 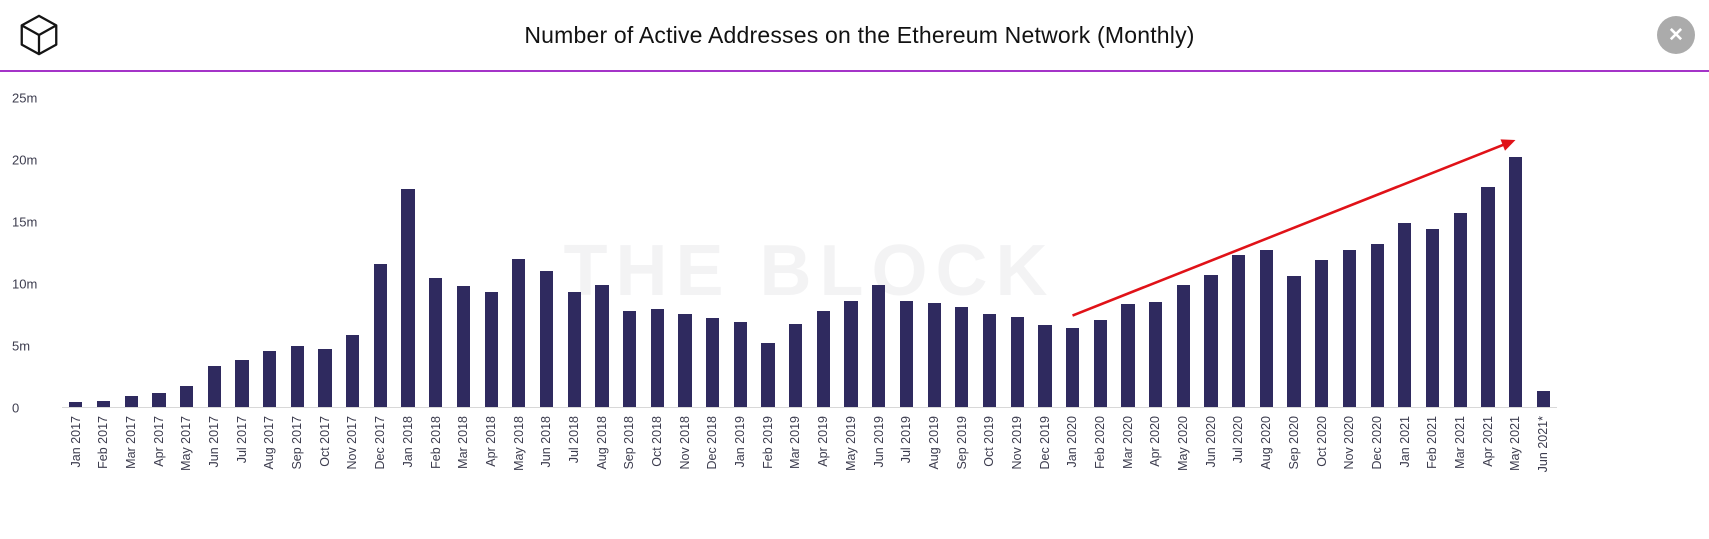 What do you see at coordinates (851, 353) in the screenshot?
I see `bar-may-2019` at bounding box center [851, 353].